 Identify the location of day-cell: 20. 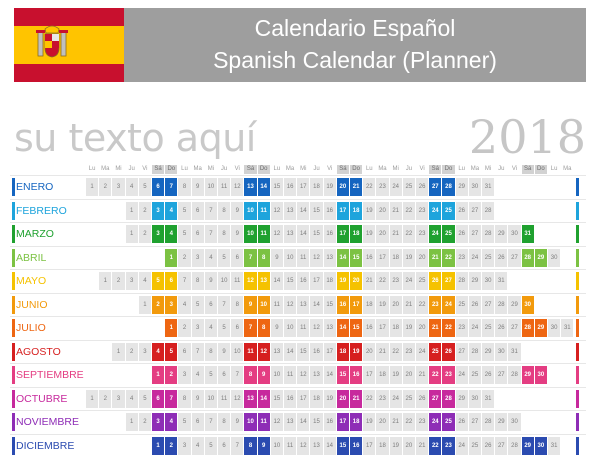
(382, 422).